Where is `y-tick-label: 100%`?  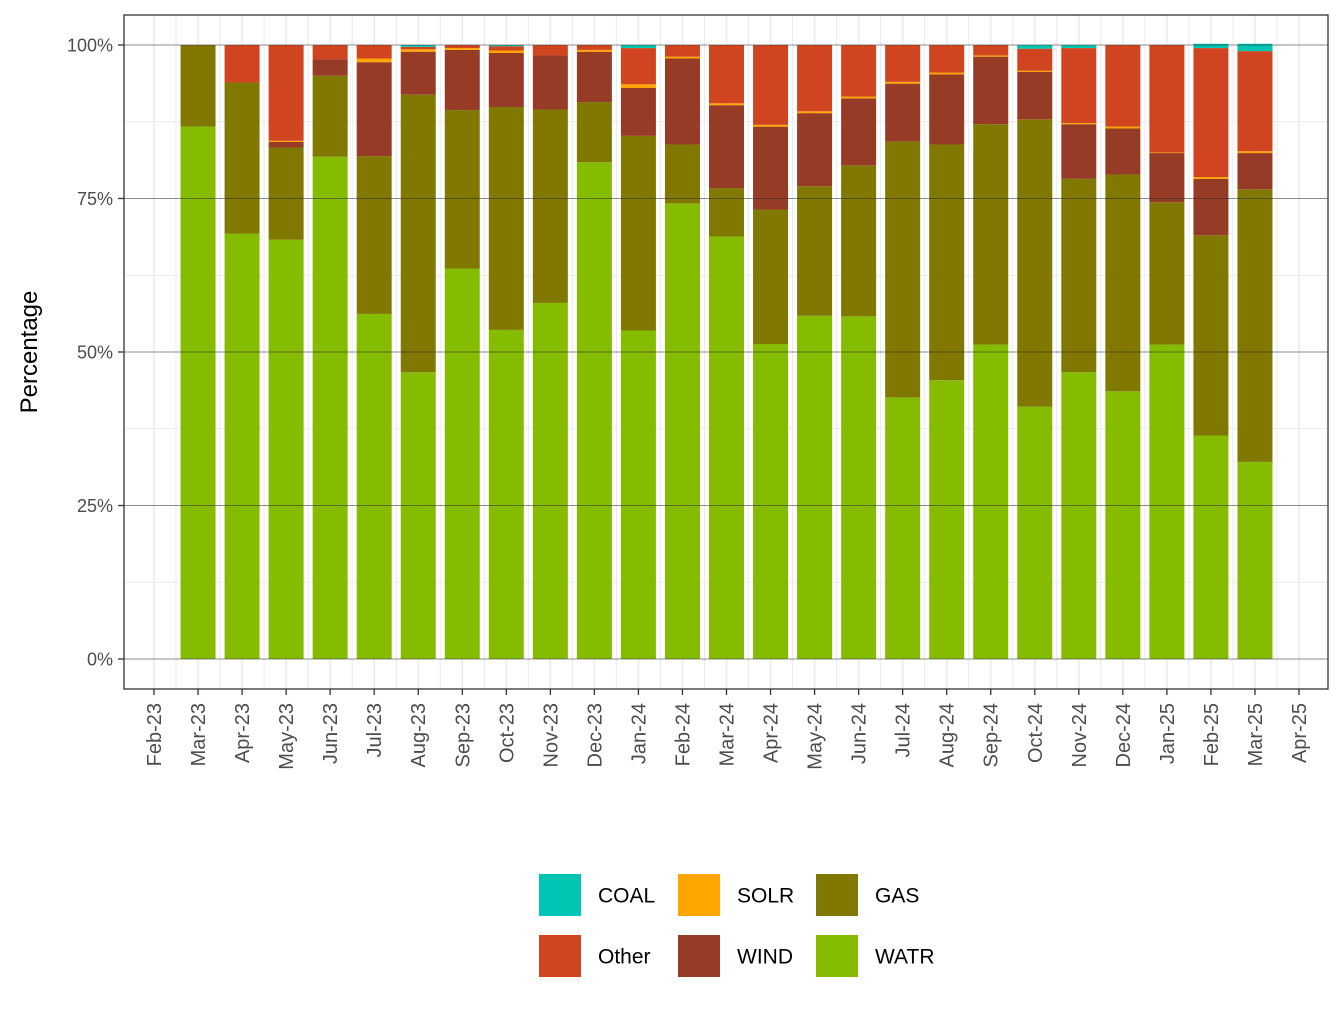
y-tick-label: 100% is located at coordinates (90, 46).